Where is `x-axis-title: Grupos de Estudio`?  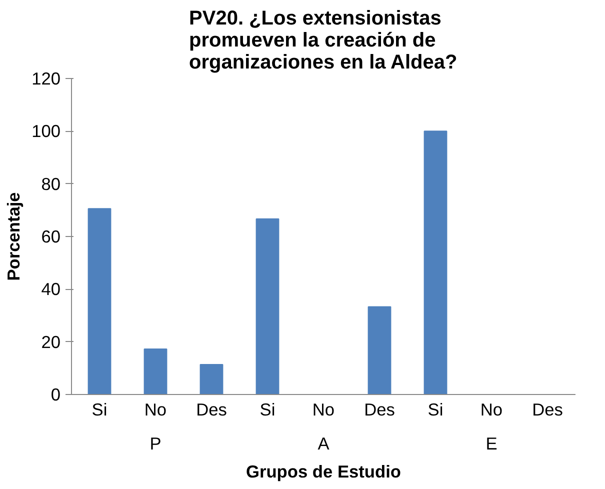
x-axis-title: Grupos de Estudio is located at coordinates (323, 472).